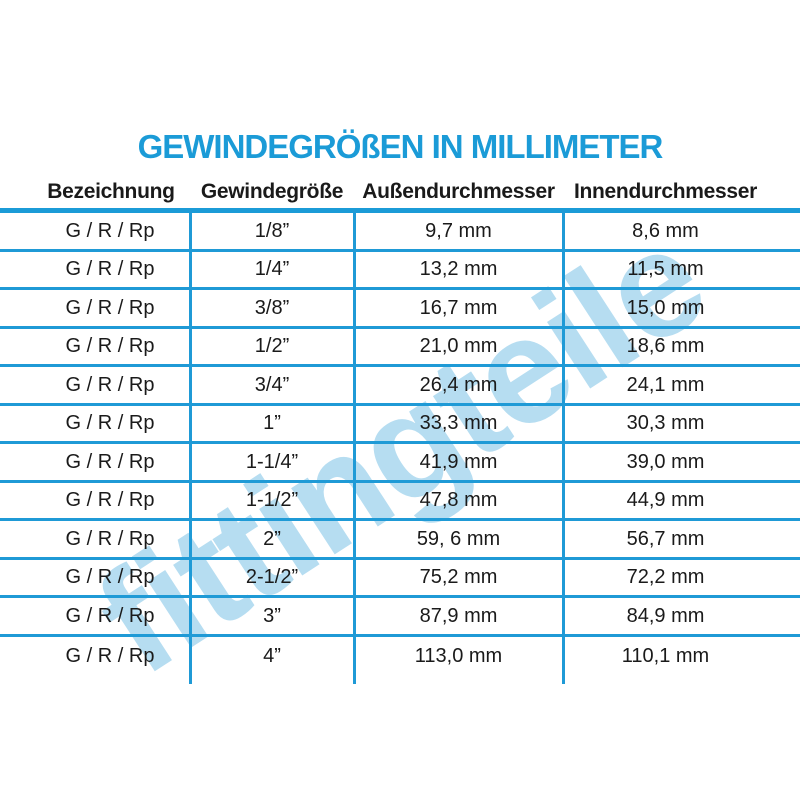  What do you see at coordinates (400, 463) in the screenshot?
I see `table-row: G / R / Rp 1-1/4” 41,9 mm 39,0 mm` at bounding box center [400, 463].